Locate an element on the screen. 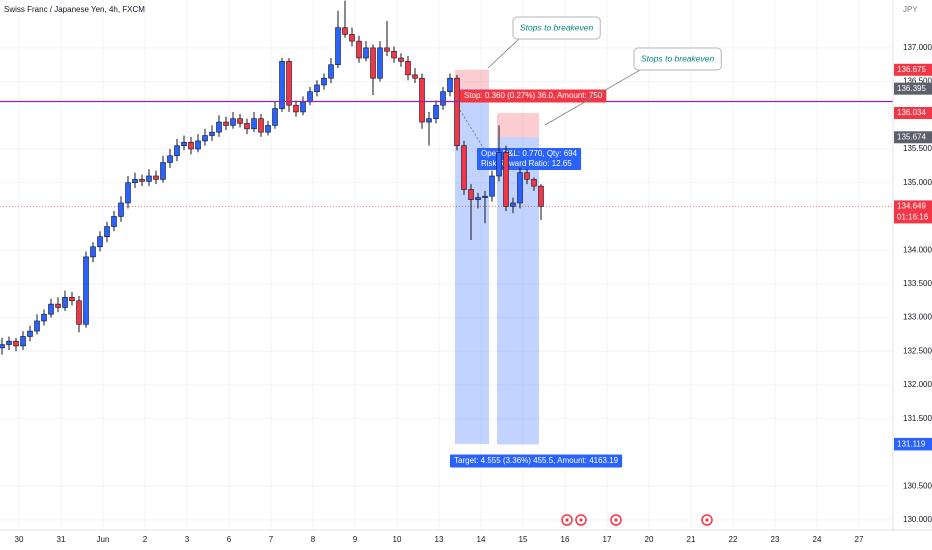  stop-label: Stop: 0.360 (0.27%) 36.0, Amount: 750 is located at coordinates (533, 95).